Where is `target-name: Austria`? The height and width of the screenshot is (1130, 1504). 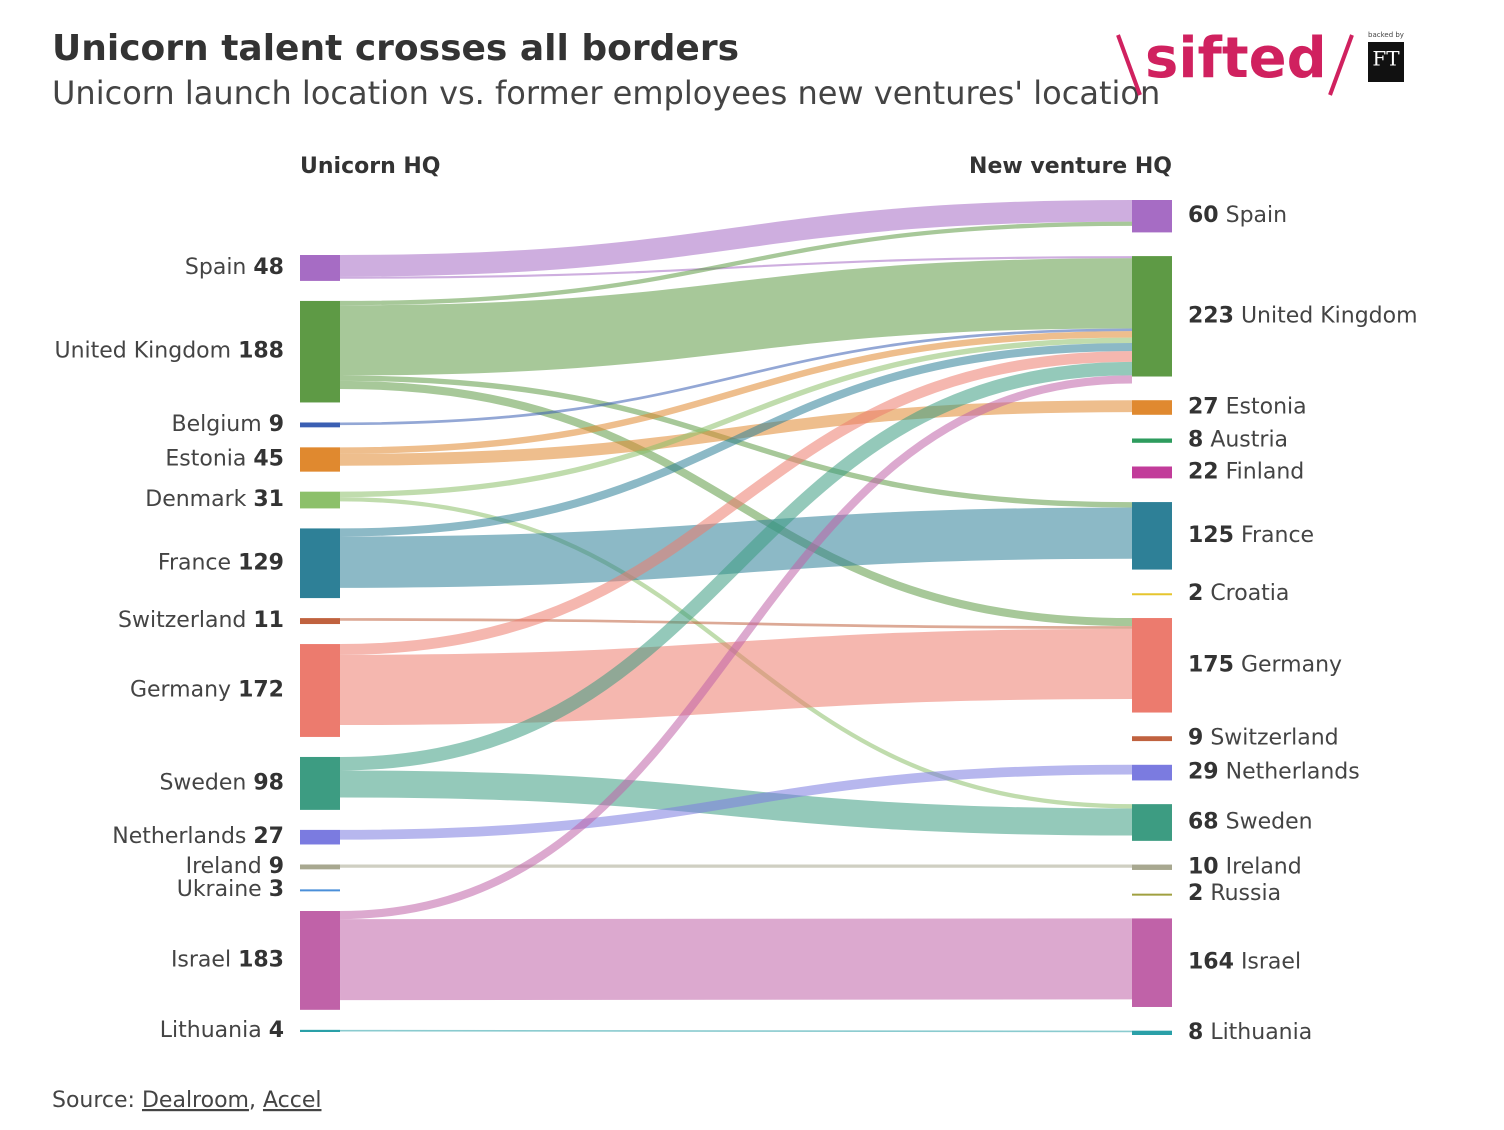 target-name: Austria is located at coordinates (1249, 440).